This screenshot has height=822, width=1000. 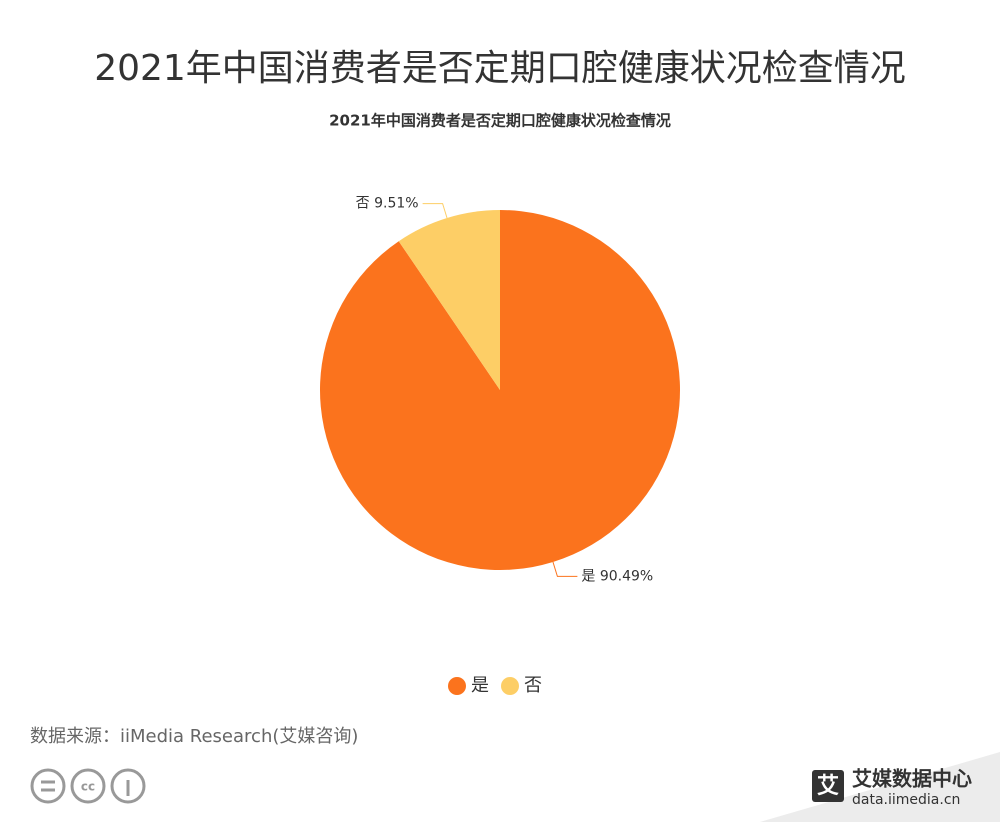 What do you see at coordinates (912, 779) in the screenshot?
I see `logo-brand: 艾媒数据中心` at bounding box center [912, 779].